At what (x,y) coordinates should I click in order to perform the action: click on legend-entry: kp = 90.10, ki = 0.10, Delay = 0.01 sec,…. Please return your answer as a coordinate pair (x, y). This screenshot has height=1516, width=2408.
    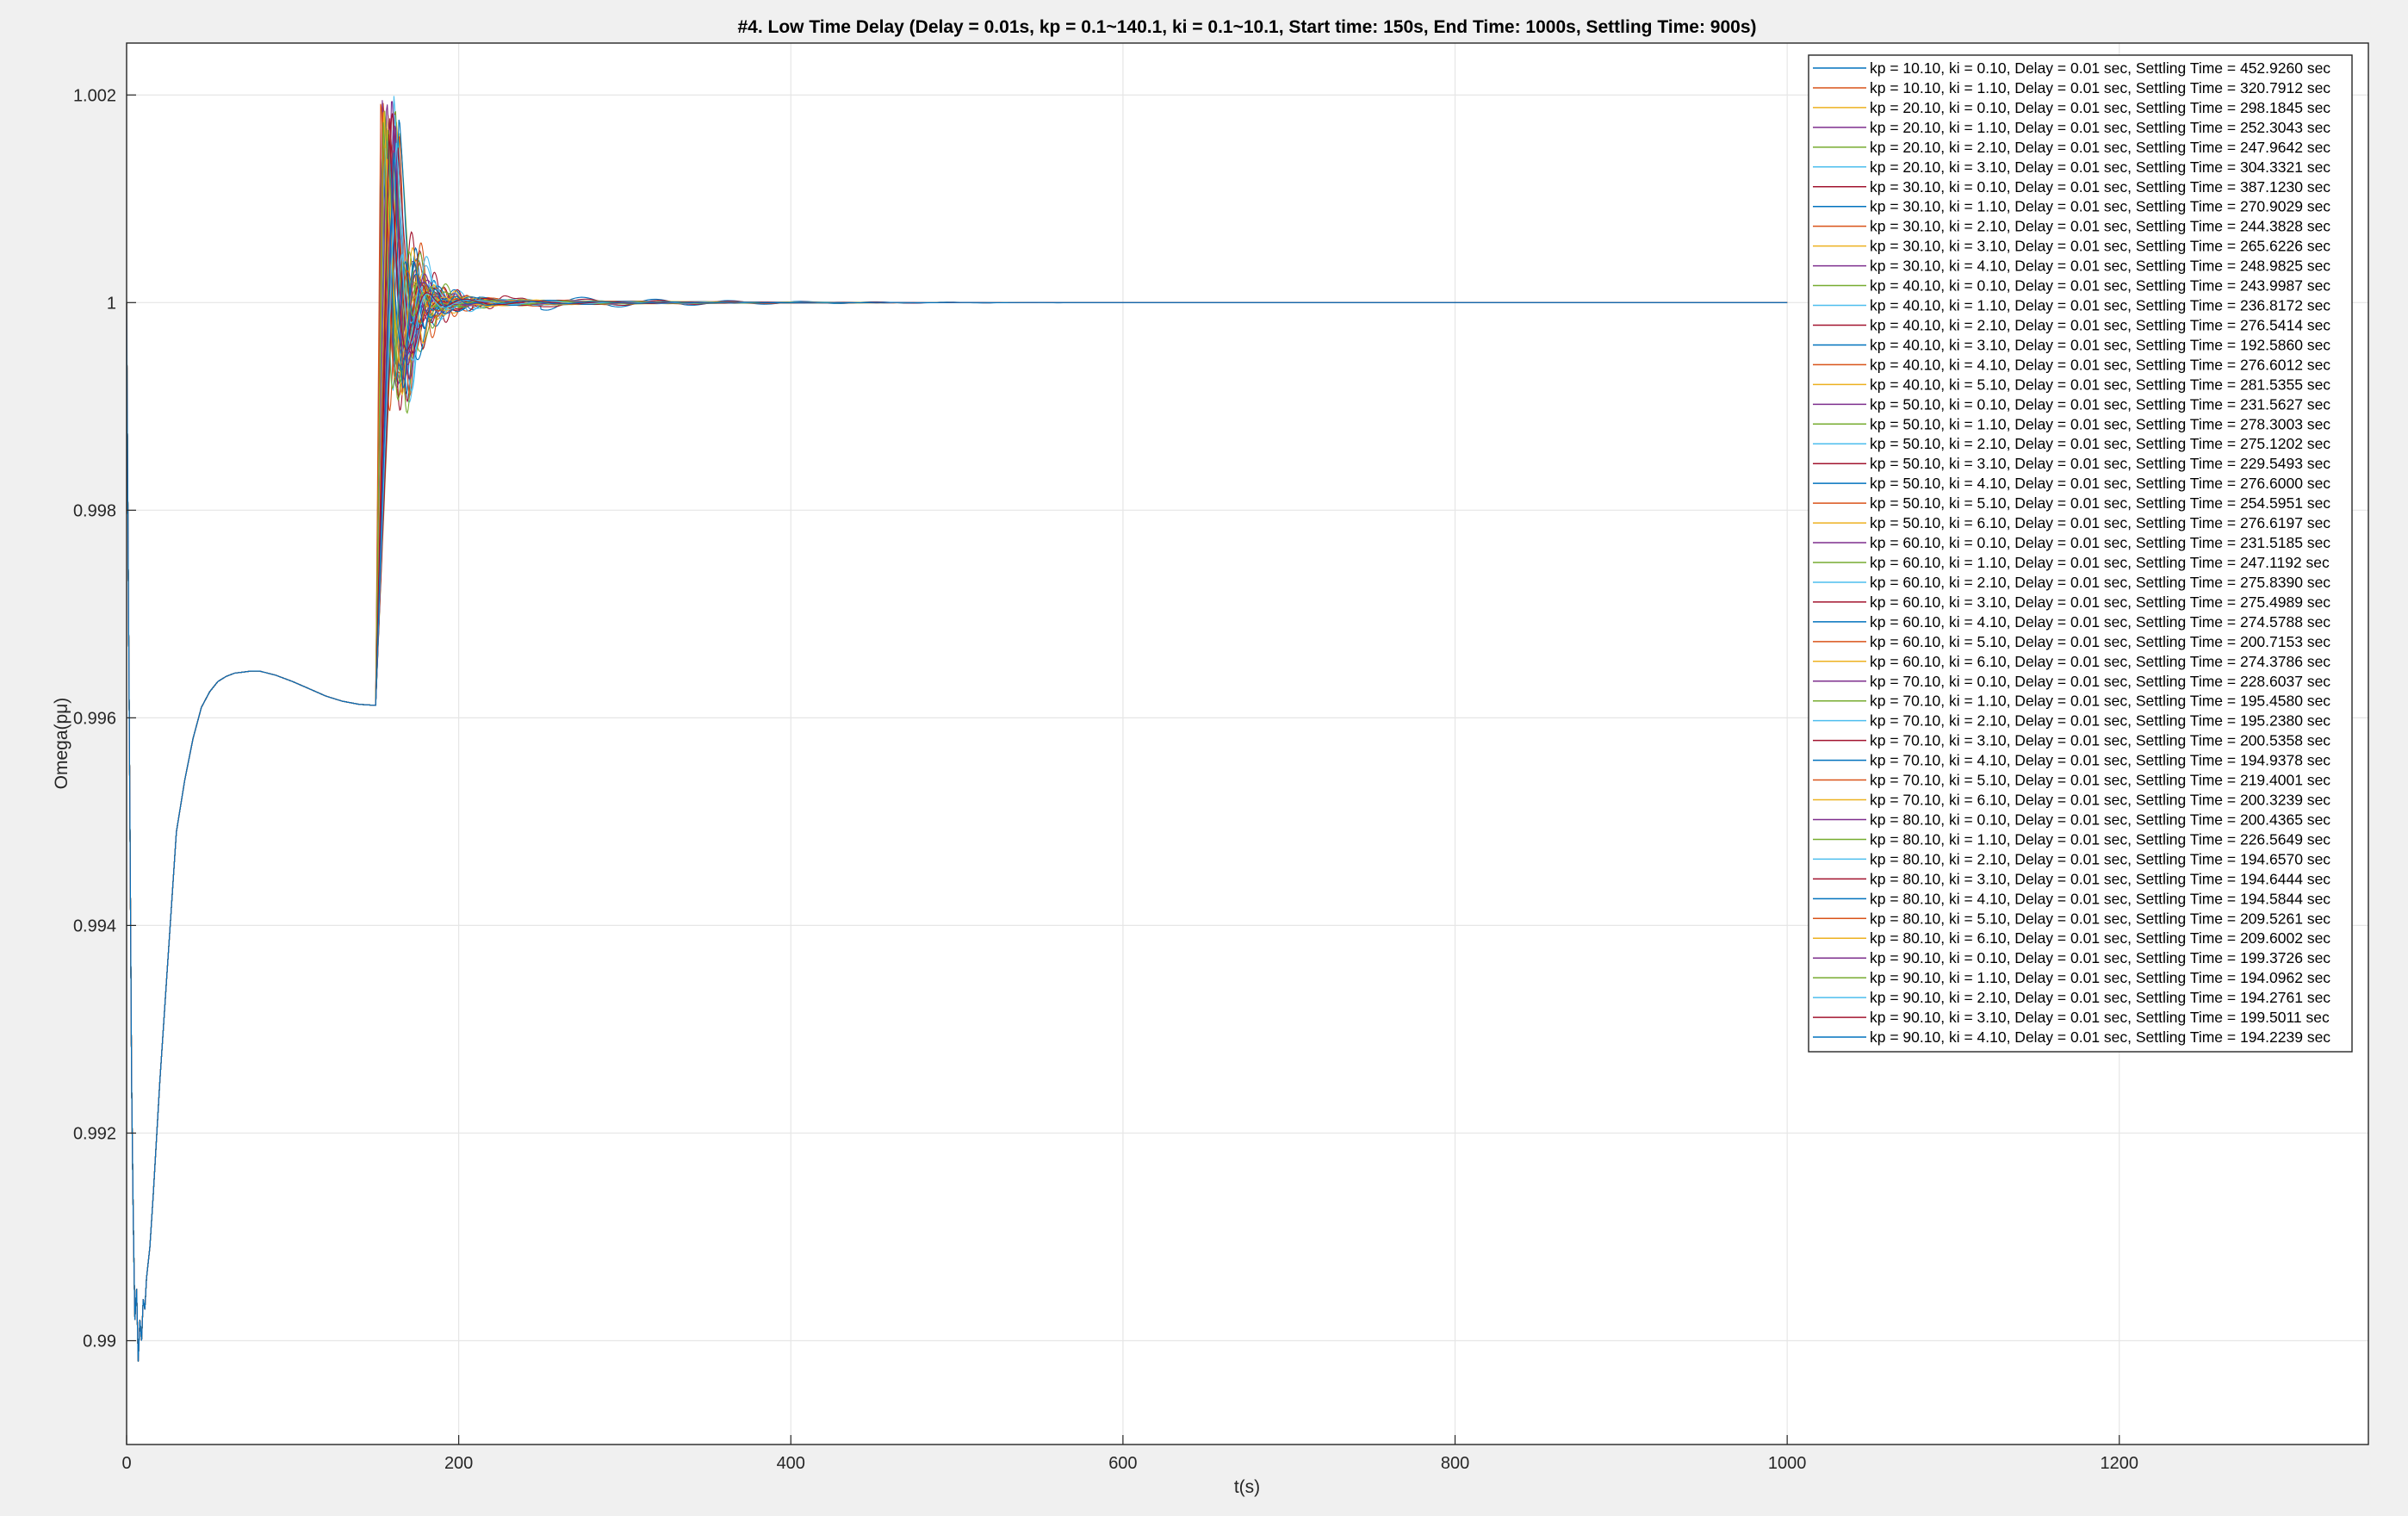
    Looking at the image, I should click on (2100, 957).